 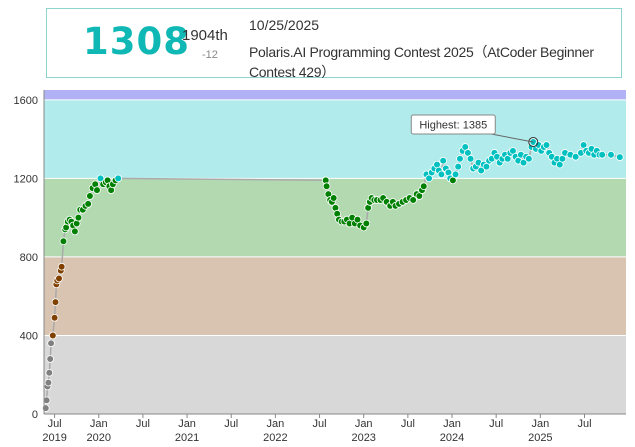 What do you see at coordinates (335, 95) in the screenshot?
I see `rating-band` at bounding box center [335, 95].